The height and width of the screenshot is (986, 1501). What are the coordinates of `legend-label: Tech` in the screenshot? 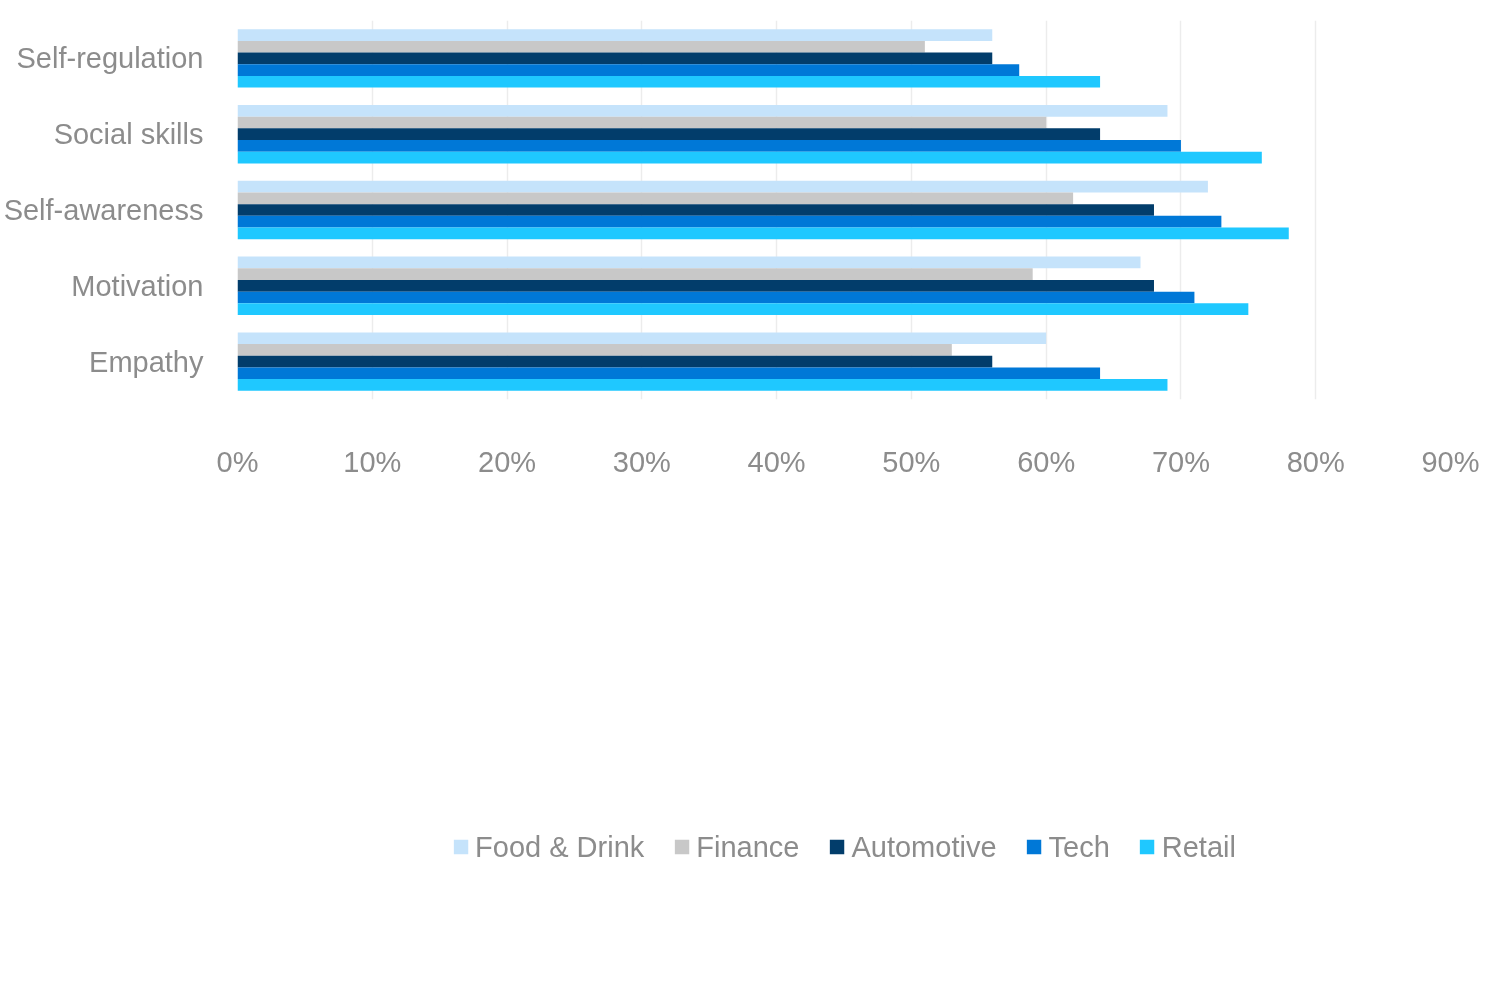 It's located at (1079, 847).